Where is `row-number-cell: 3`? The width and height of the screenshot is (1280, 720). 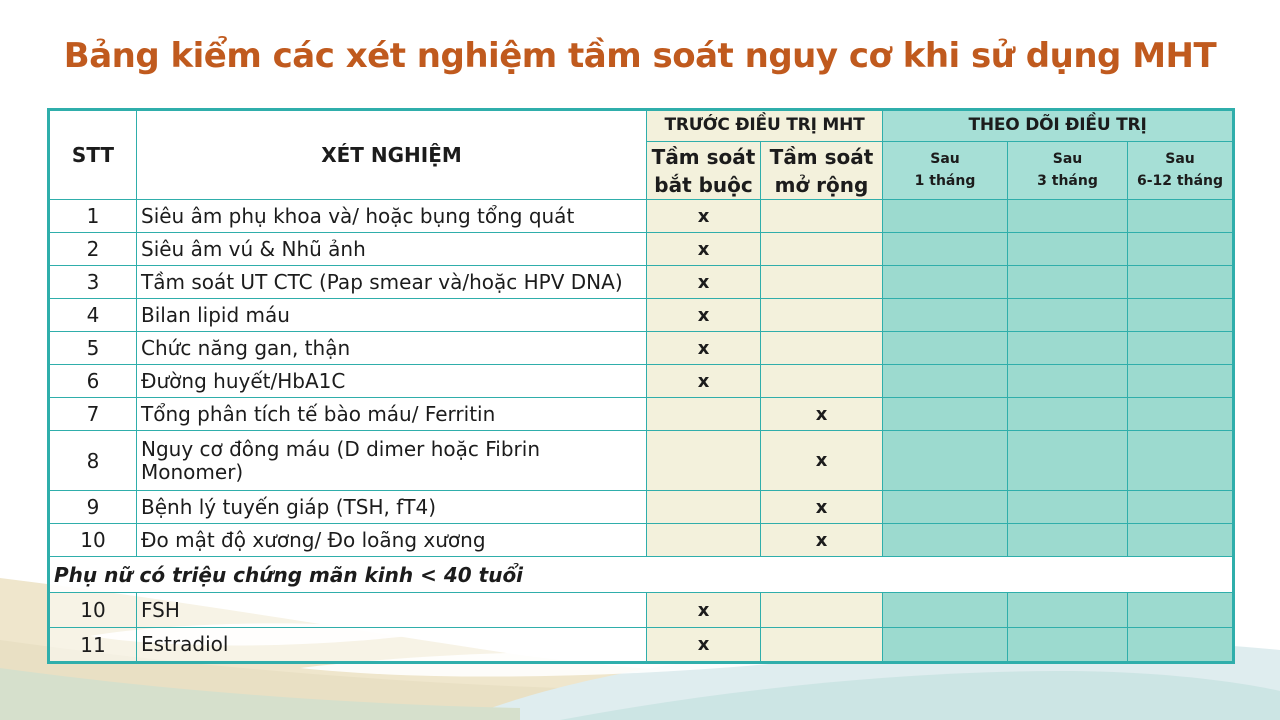 row-number-cell: 3 is located at coordinates (92, 282).